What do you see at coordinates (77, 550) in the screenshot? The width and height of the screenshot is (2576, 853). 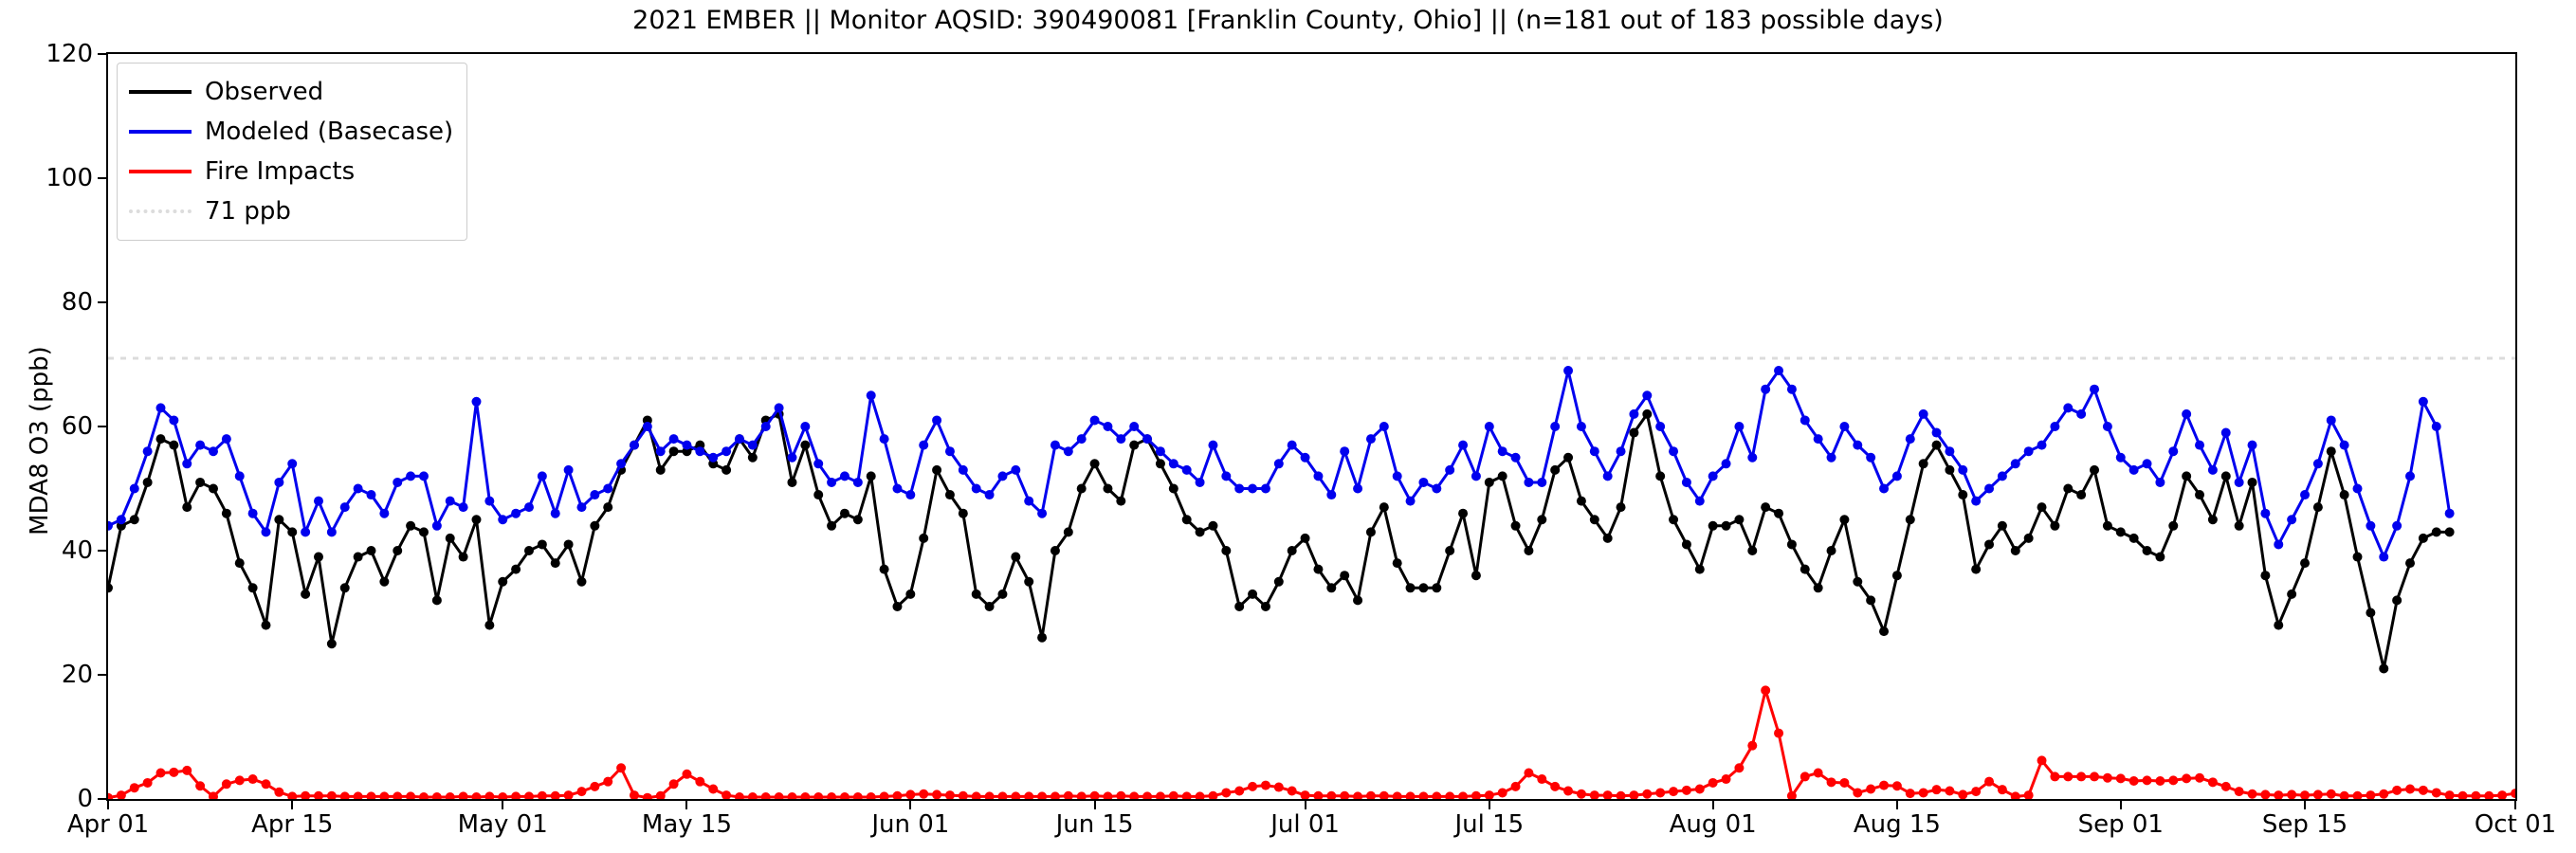 I see `y-tick-label: 40` at bounding box center [77, 550].